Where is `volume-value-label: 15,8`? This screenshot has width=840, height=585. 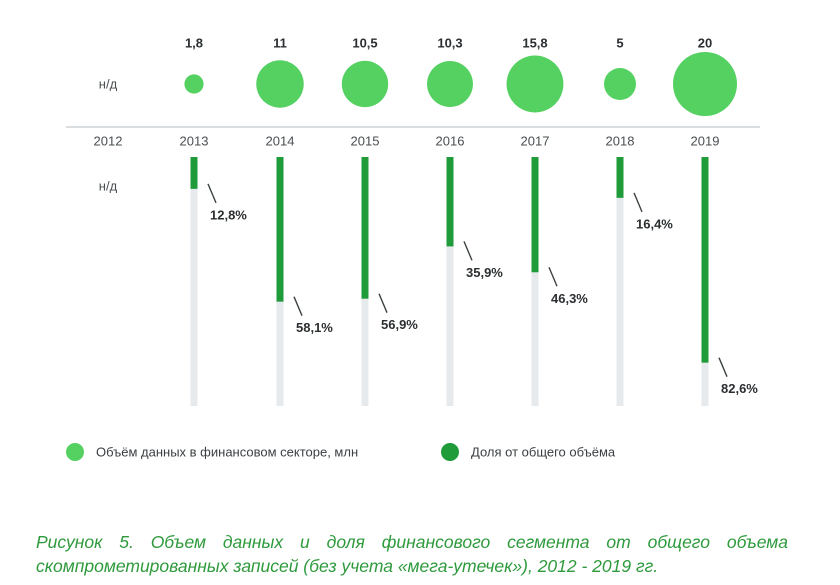 volume-value-label: 15,8 is located at coordinates (534, 43).